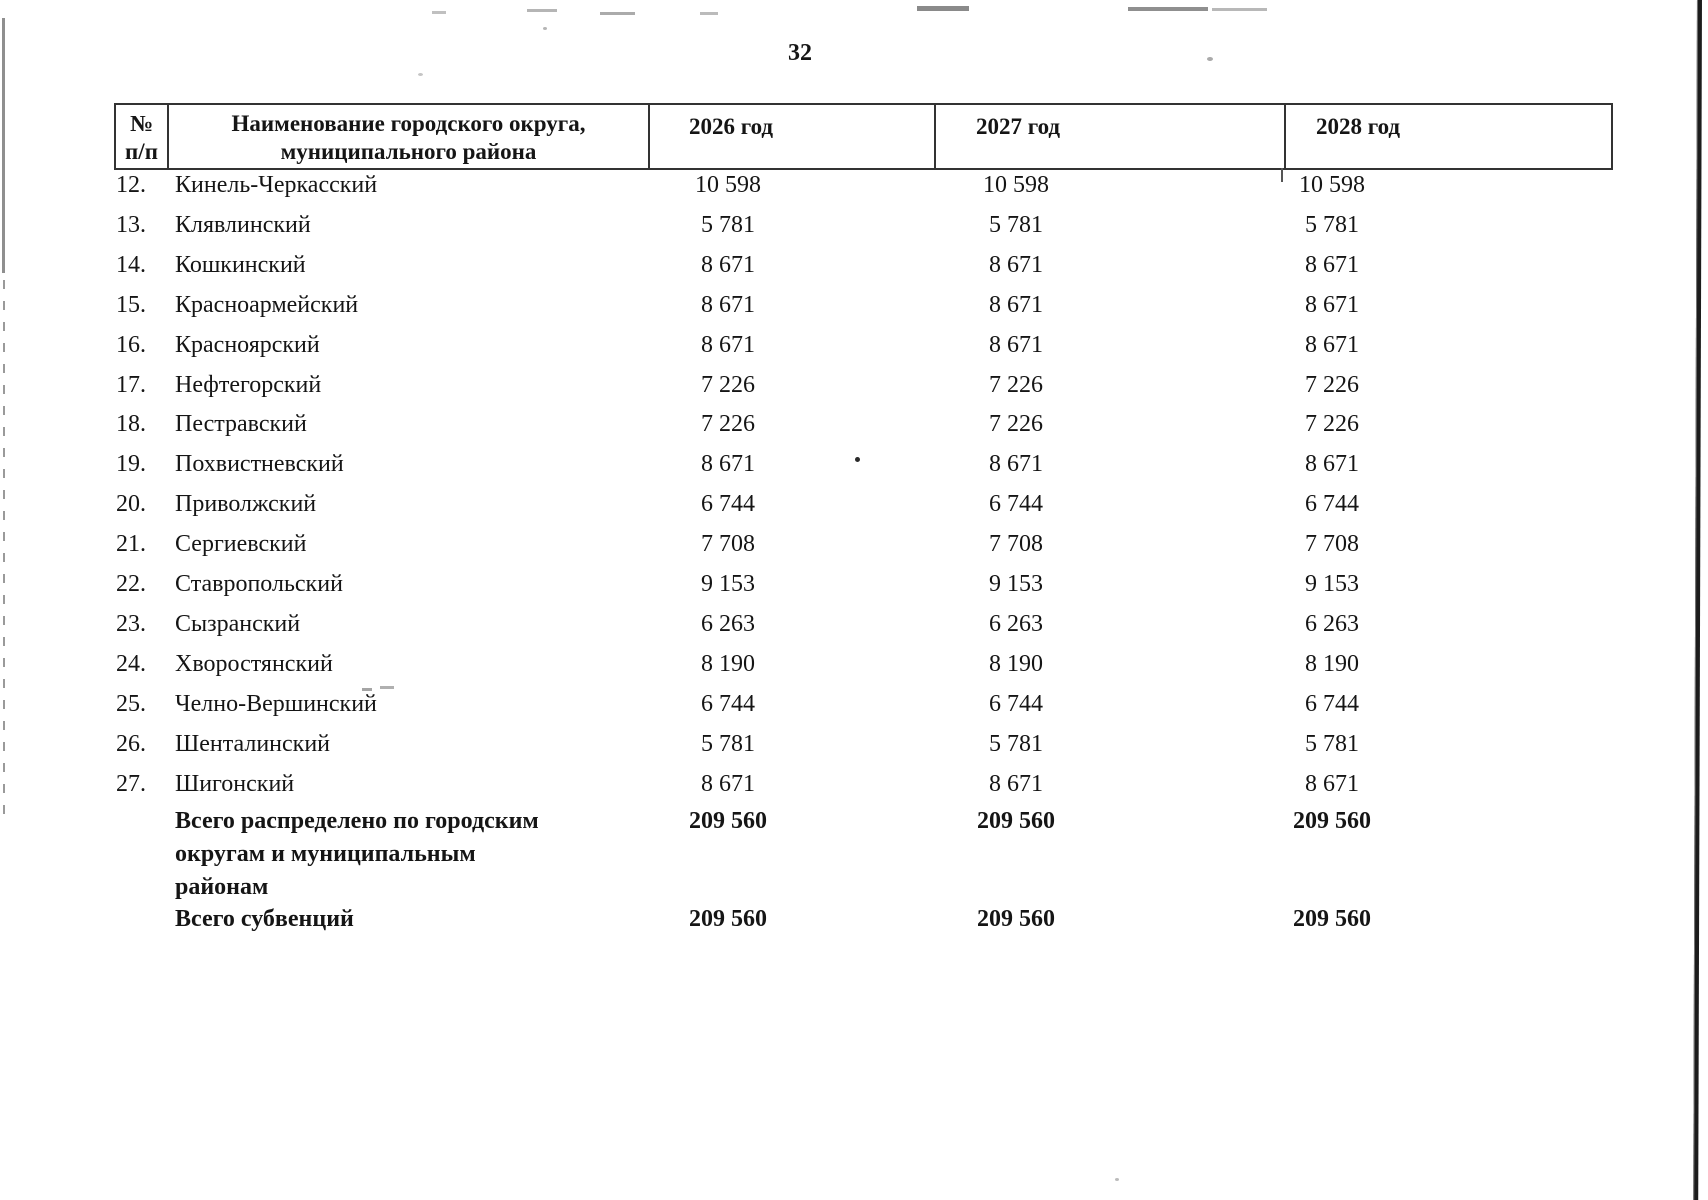 This screenshot has height=1200, width=1708. Describe the element at coordinates (248, 384) in the screenshot. I see `district-name: Нефтегорский` at that location.